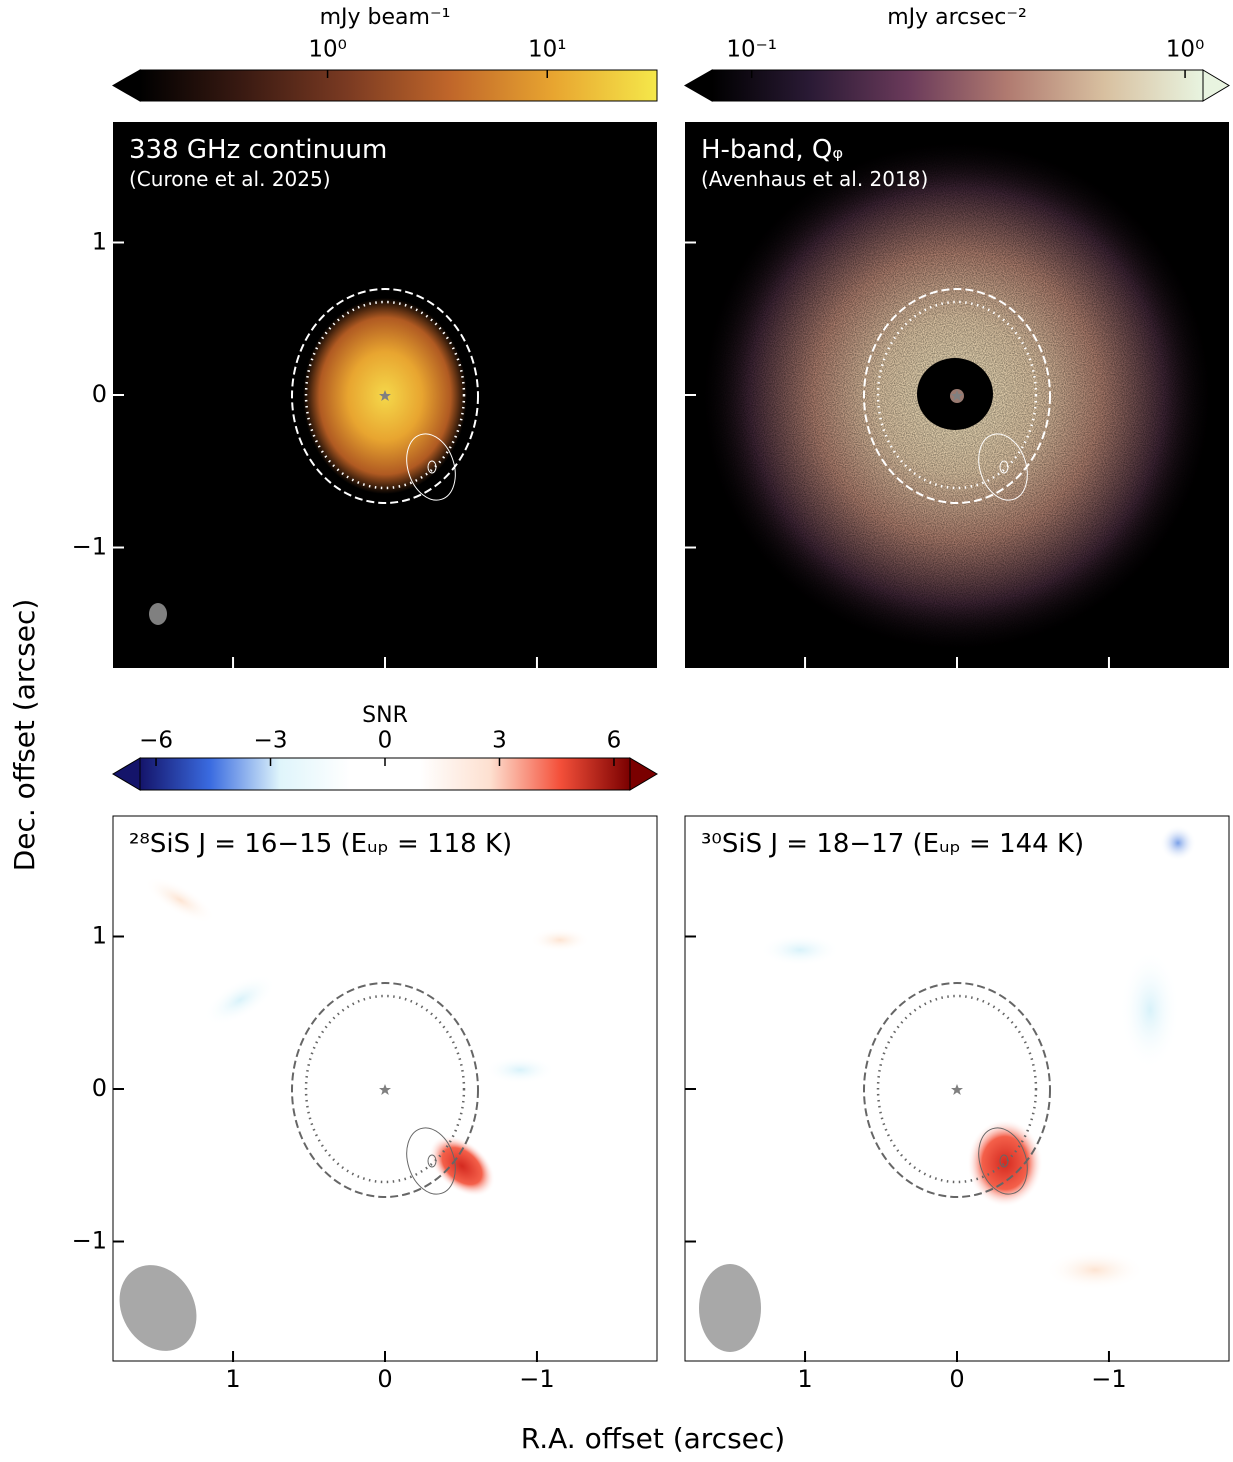 This screenshot has width=1233, height=1462. Describe the element at coordinates (547, 50) in the screenshot. I see `colorbar-tick-label: 10¹` at that location.